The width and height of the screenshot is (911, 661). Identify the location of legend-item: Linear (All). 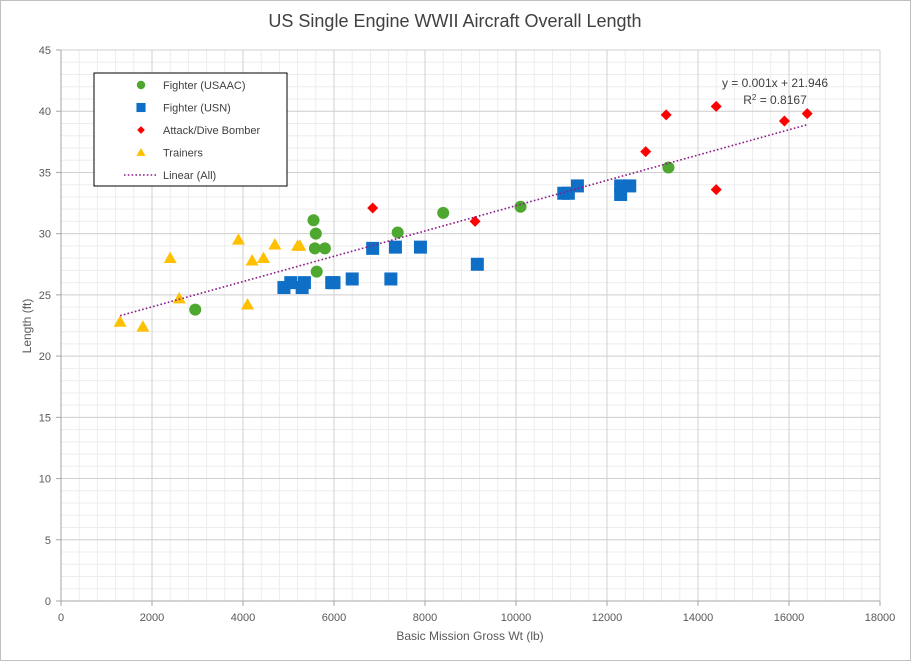
(170, 176).